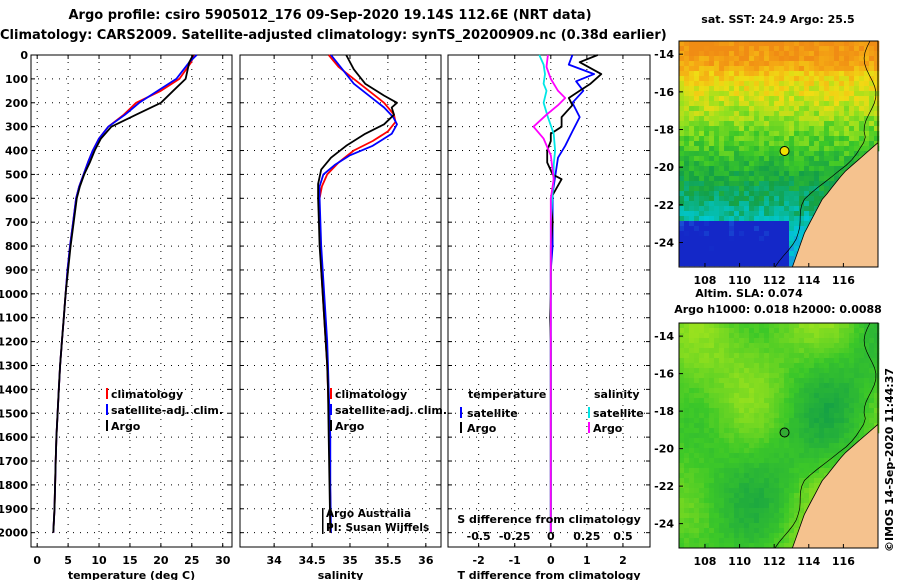 Image resolution: width=900 pixels, height=580 pixels. I want to click on x-tick-label: 2, so click(623, 560).